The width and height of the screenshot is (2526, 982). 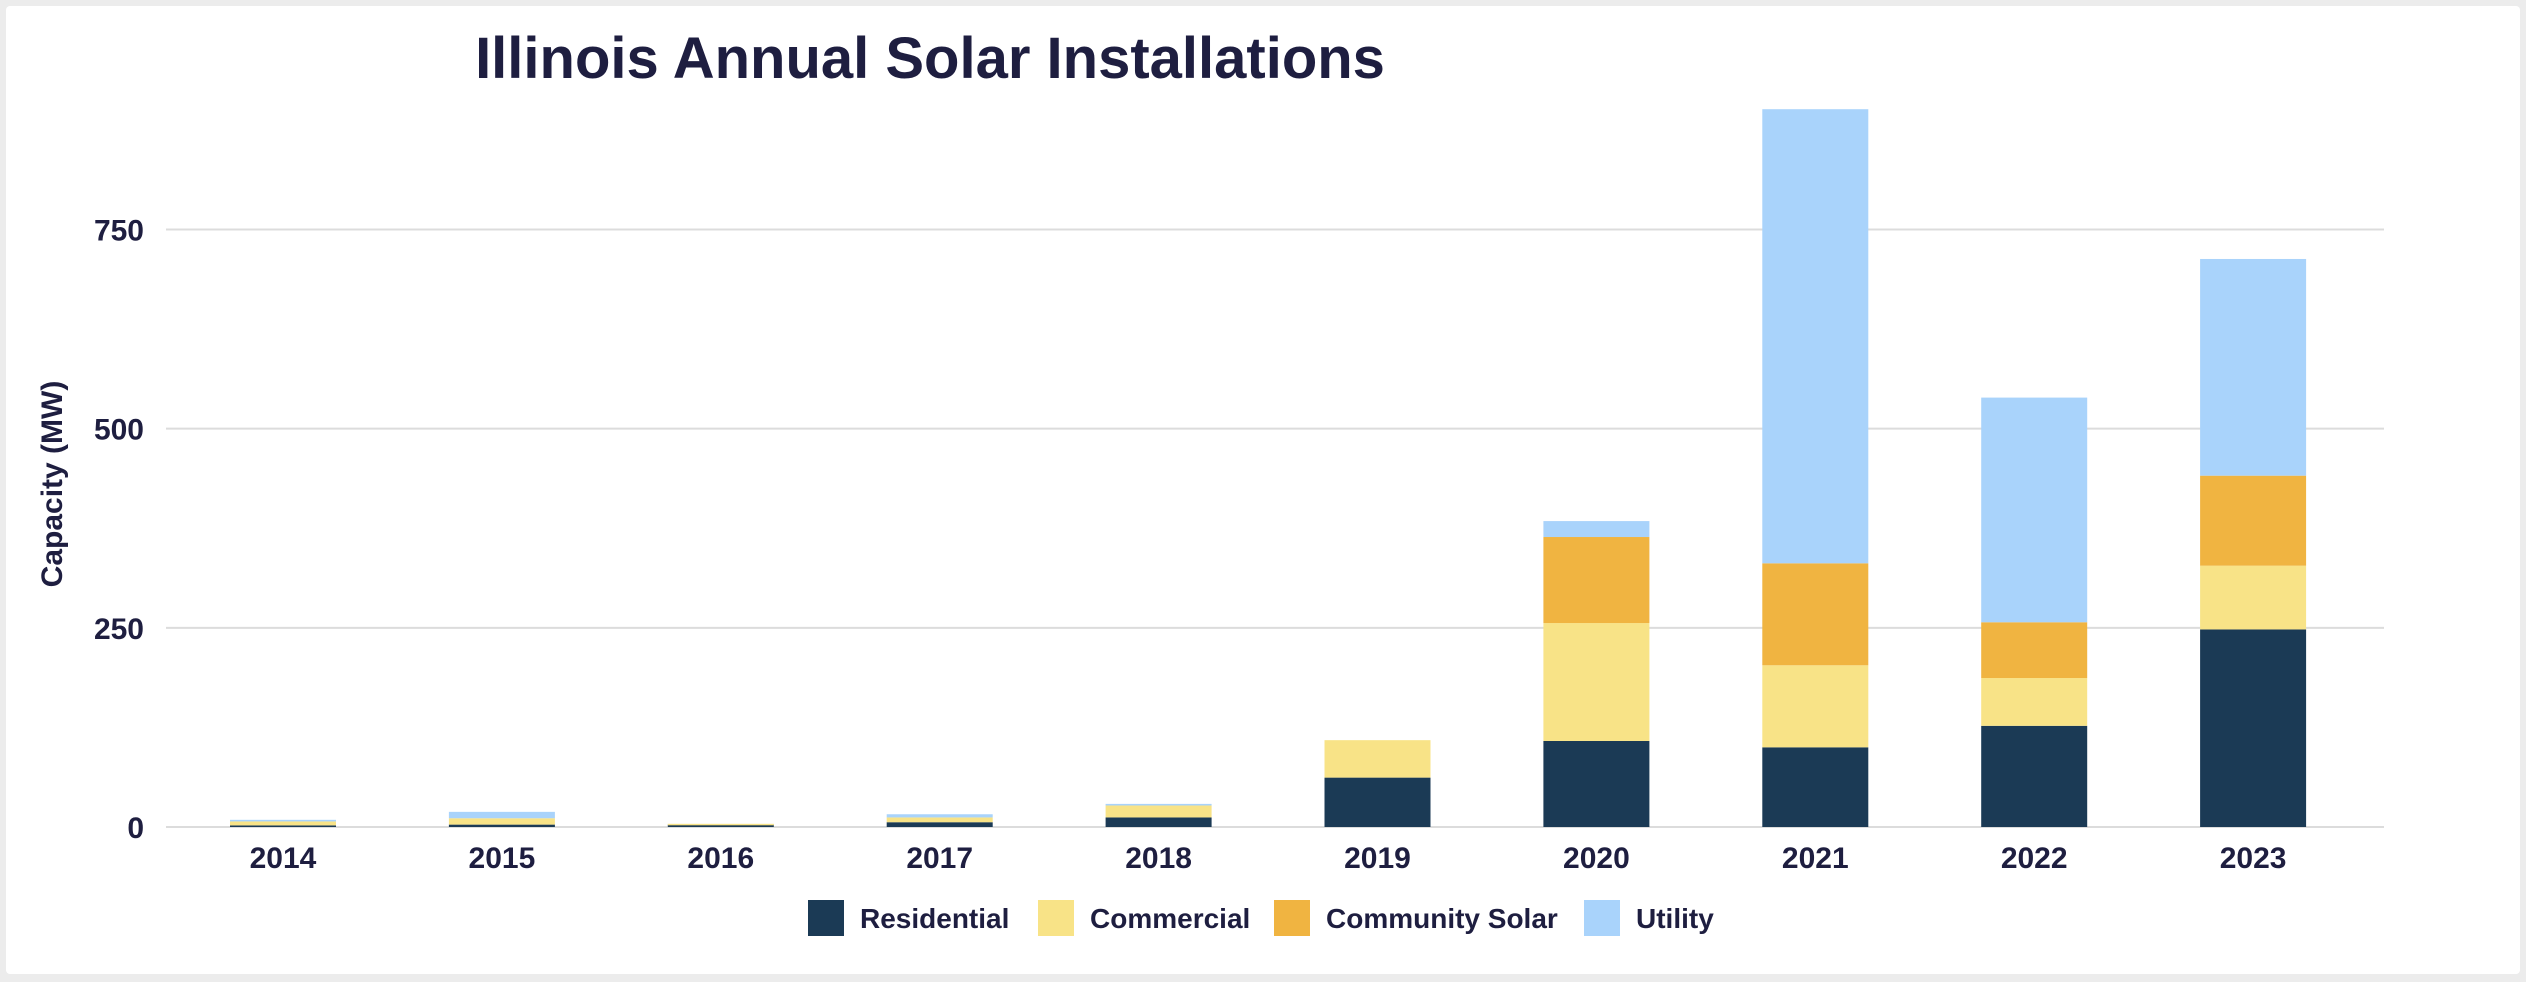 What do you see at coordinates (2034, 776) in the screenshot?
I see `bar-2022-residential` at bounding box center [2034, 776].